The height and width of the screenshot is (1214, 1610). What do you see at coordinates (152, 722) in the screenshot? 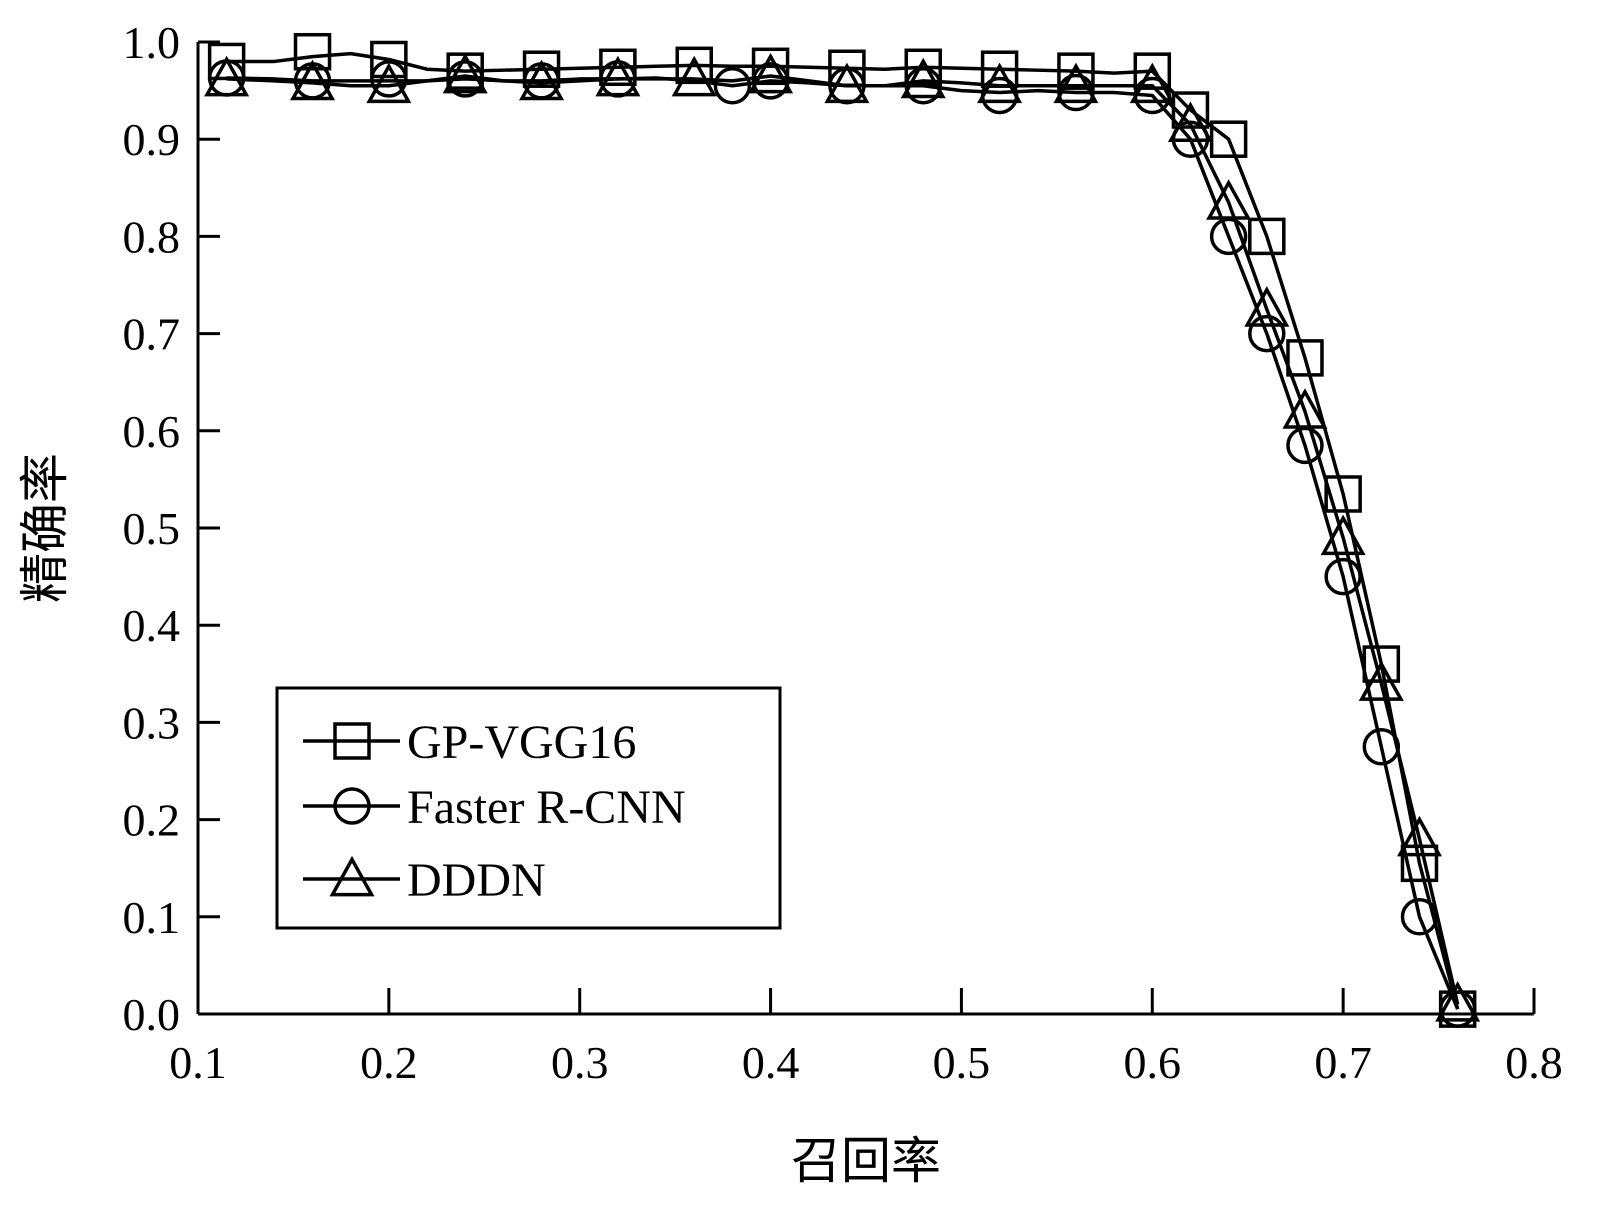
I see `y-tick-label-0.3: 0.3` at bounding box center [152, 722].